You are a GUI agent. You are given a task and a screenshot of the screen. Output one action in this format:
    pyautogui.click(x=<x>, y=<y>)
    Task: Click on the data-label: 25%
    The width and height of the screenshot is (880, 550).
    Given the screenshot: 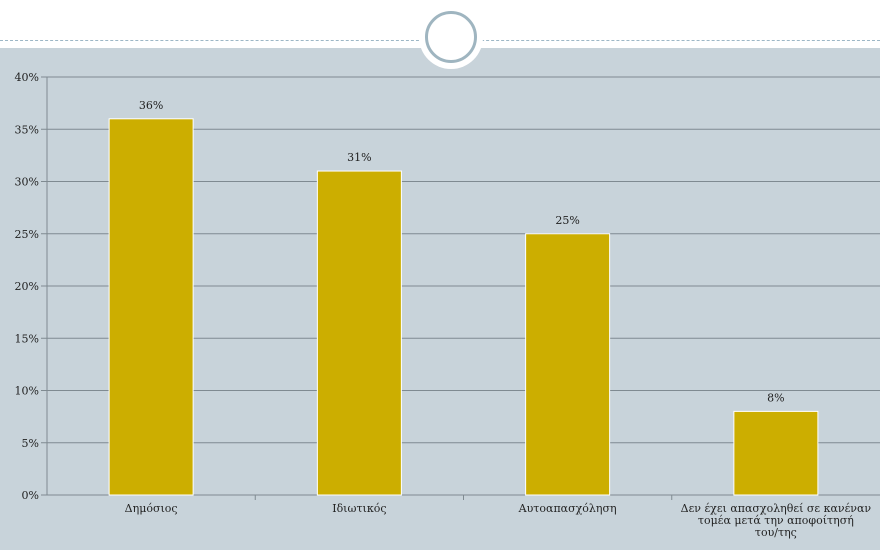 What is the action you would take?
    pyautogui.click(x=567, y=220)
    